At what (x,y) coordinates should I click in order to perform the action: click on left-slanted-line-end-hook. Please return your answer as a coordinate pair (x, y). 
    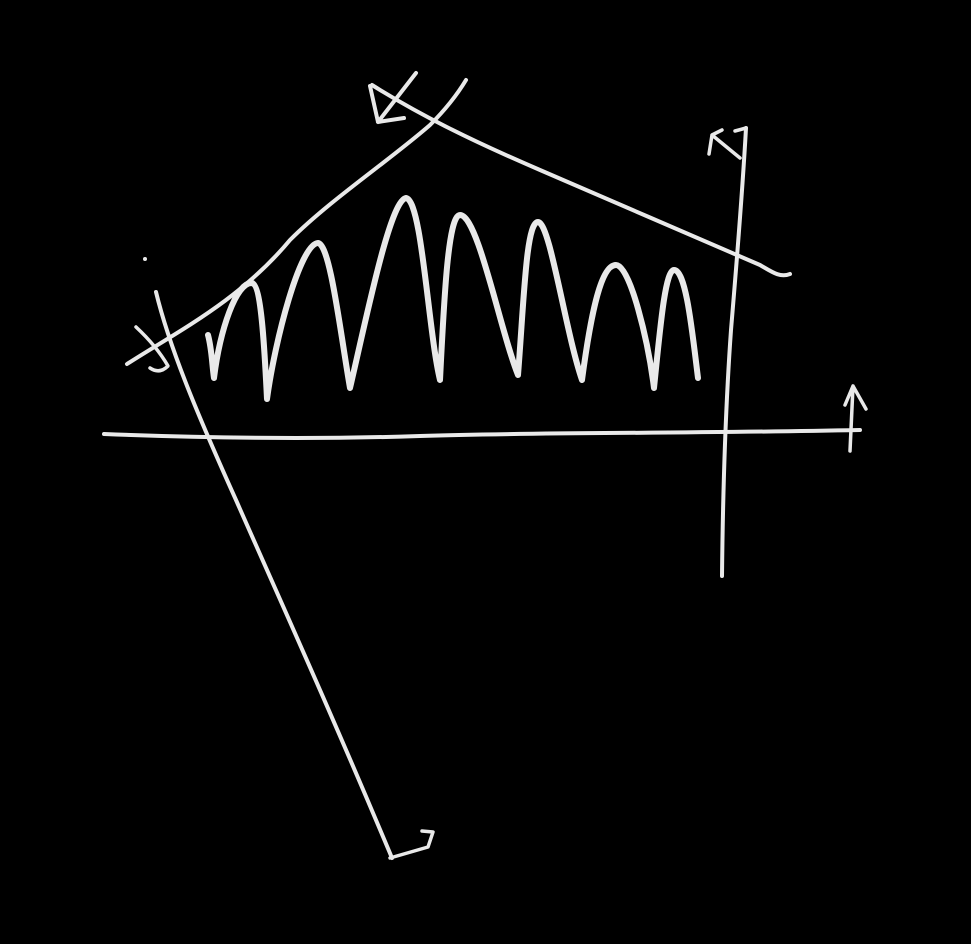
    Looking at the image, I should click on (411, 844).